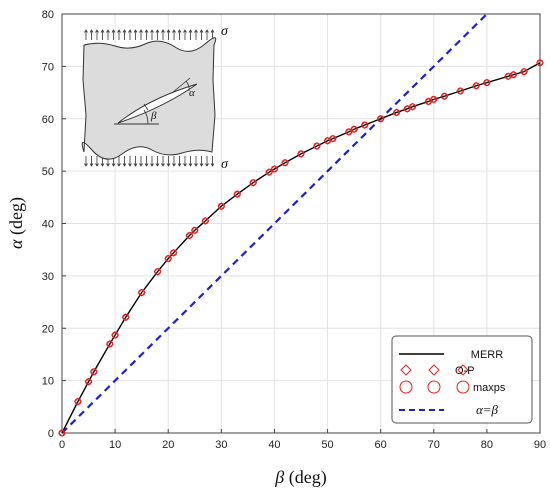 This screenshot has height=494, width=550. Describe the element at coordinates (48, 329) in the screenshot. I see `y-tick-label: 20` at that location.